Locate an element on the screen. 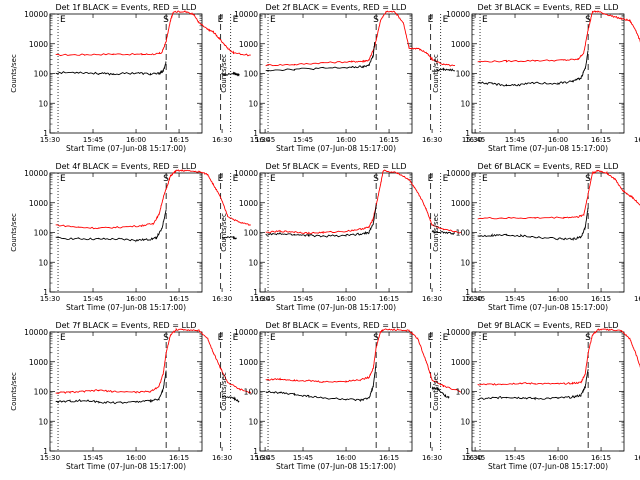  panel-title: Det 7f BLACK = Events, RED = LLD is located at coordinates (125, 325).